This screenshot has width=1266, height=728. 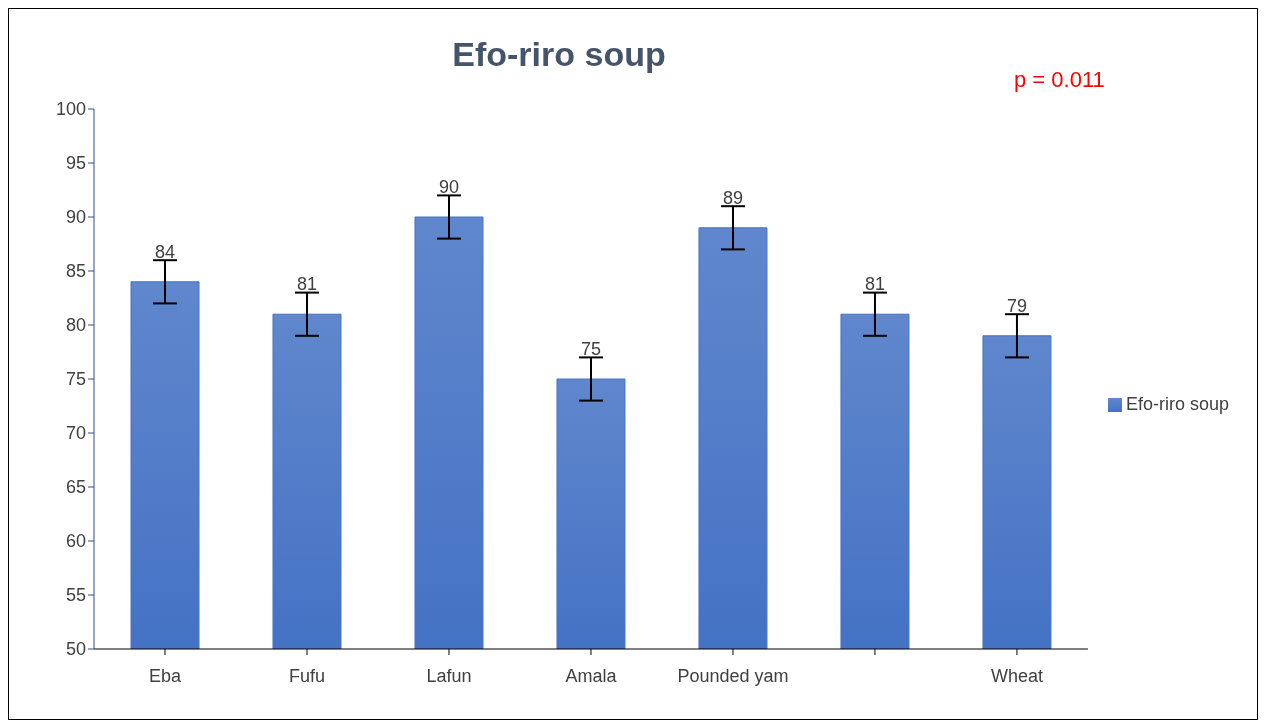 I want to click on x-tick-label: Wheat, so click(x=1016, y=675).